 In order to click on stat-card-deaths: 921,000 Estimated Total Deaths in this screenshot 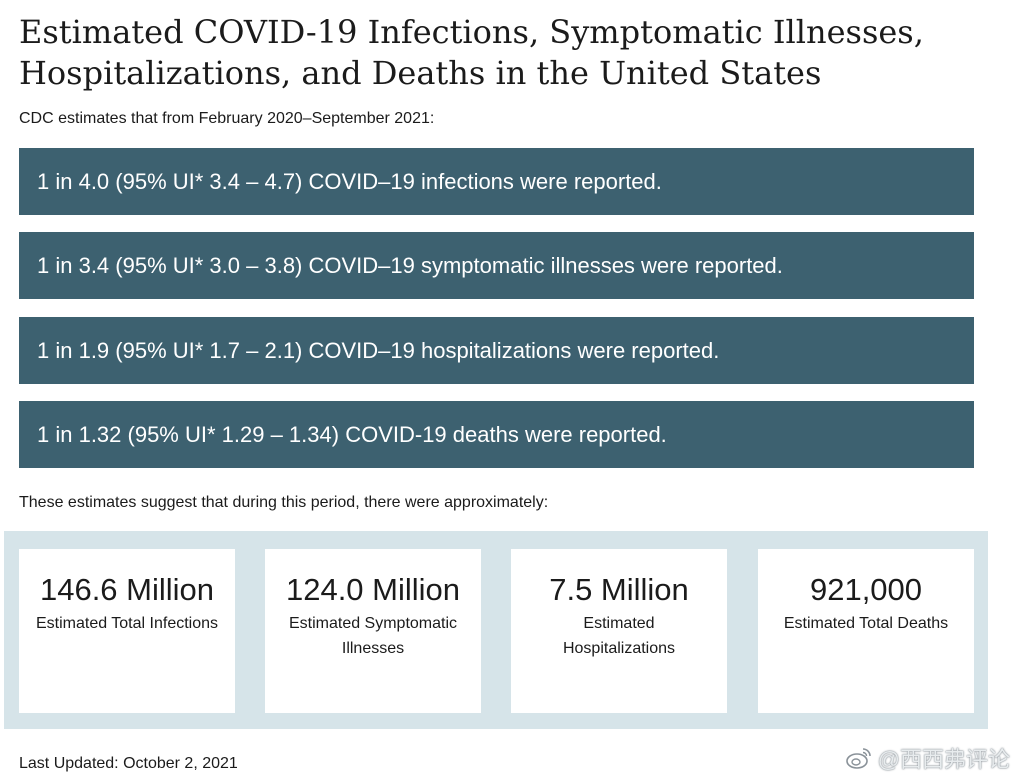, I will do `click(866, 631)`.